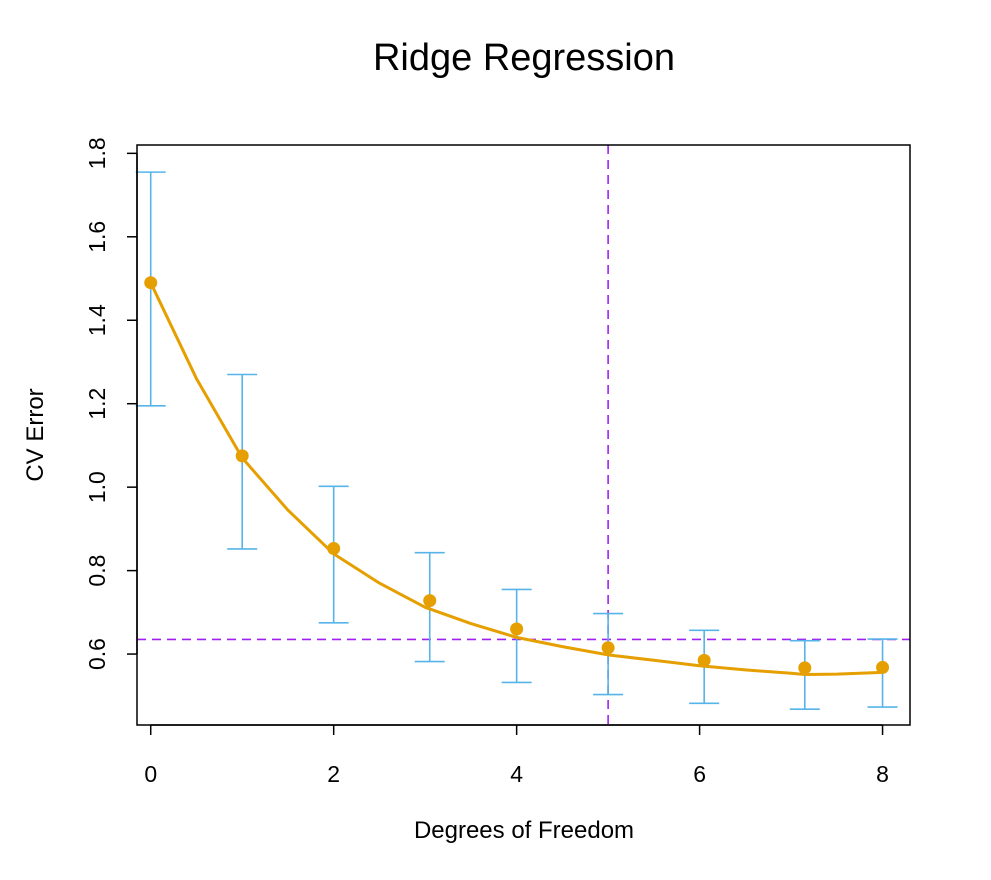 This screenshot has width=991, height=880. I want to click on y-tick-label-2: 1.0, so click(97, 487).